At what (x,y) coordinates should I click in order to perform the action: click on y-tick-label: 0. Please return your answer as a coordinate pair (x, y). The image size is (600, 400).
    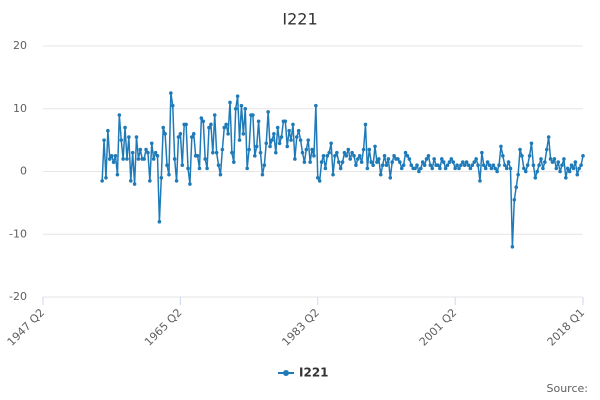
    Looking at the image, I should click on (23, 171).